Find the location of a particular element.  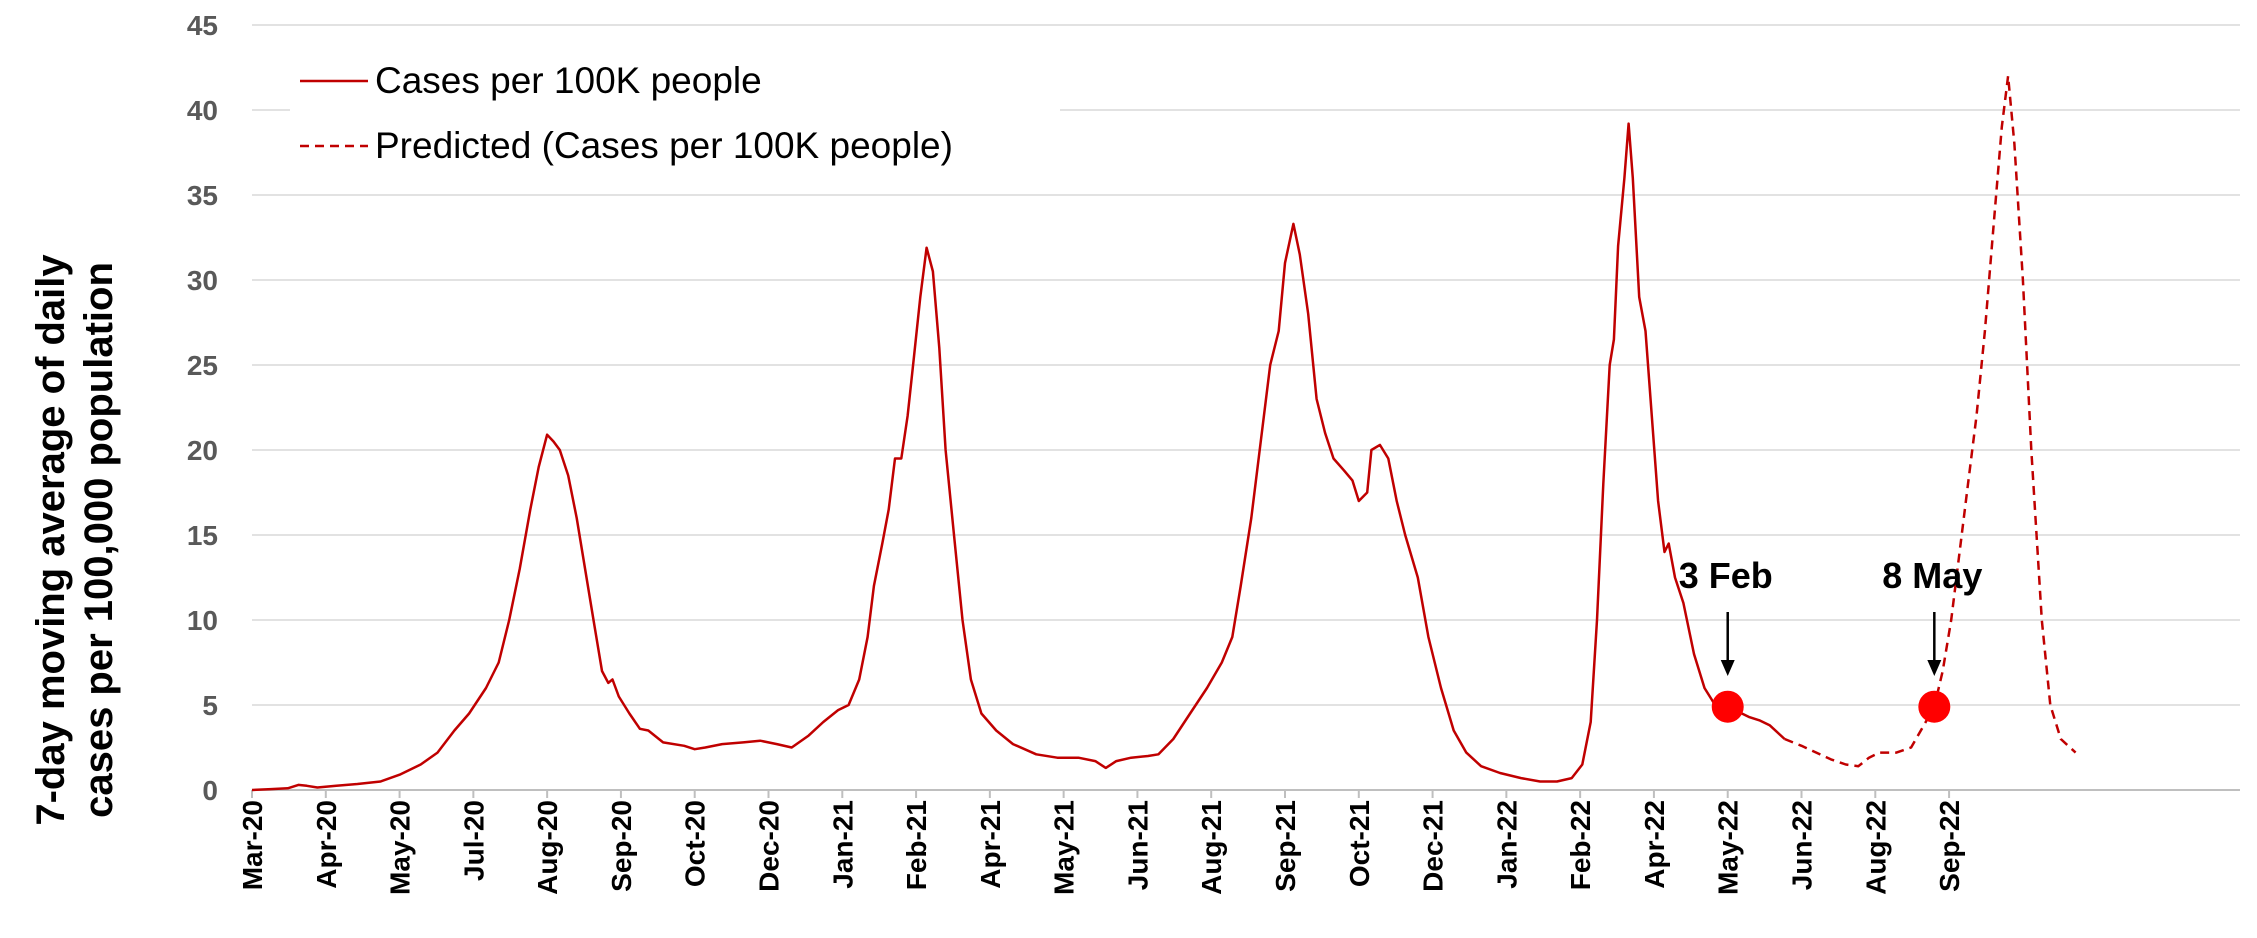

x-tick-label-Aug-21: Aug-21 is located at coordinates (1211, 847).